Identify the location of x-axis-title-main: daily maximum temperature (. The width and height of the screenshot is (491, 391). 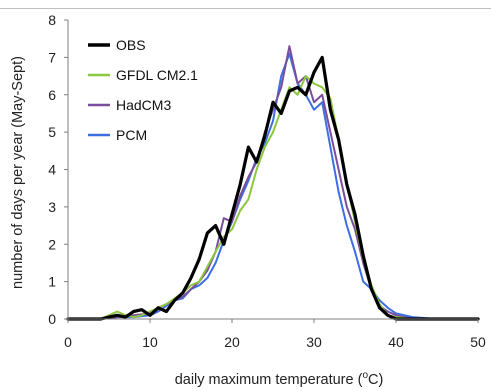
(269, 380).